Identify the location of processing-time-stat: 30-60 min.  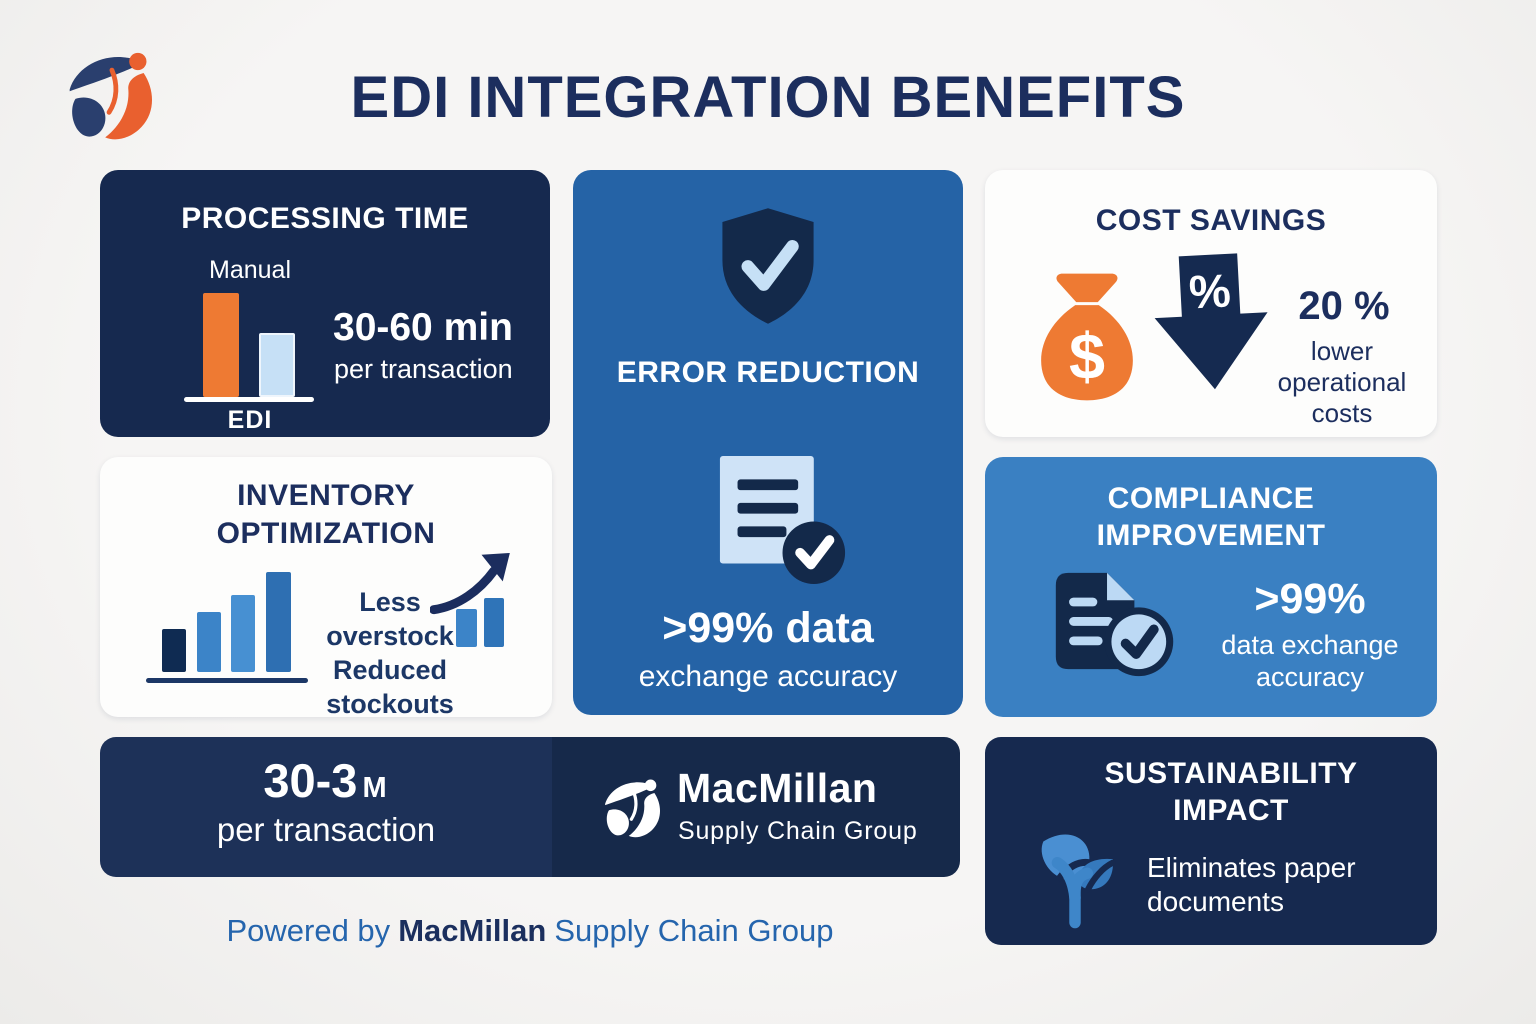
(423, 327).